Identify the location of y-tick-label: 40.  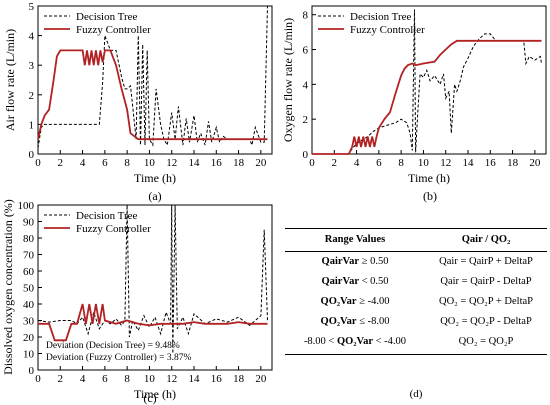
(29, 305).